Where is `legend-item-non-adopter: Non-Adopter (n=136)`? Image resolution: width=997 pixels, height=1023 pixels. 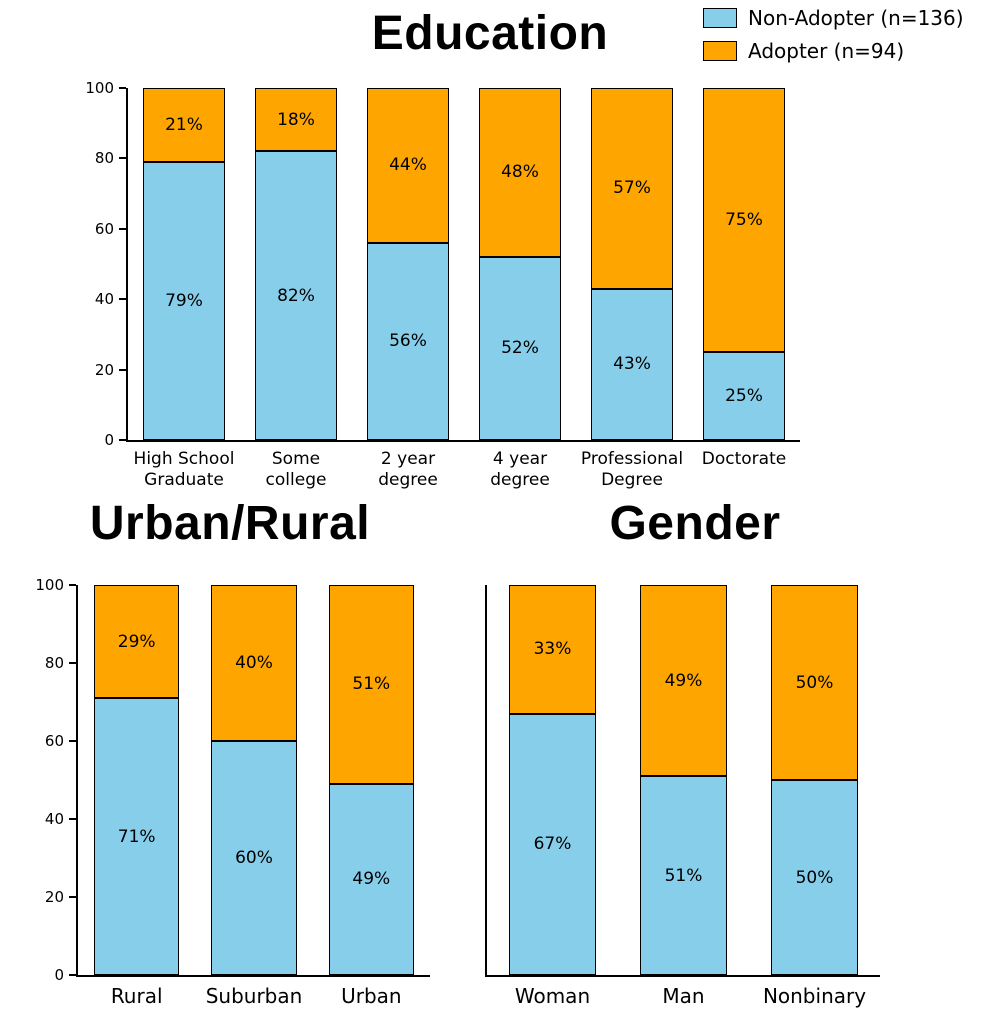
legend-item-non-adopter: Non-Adopter (n=136) is located at coordinates (833, 18).